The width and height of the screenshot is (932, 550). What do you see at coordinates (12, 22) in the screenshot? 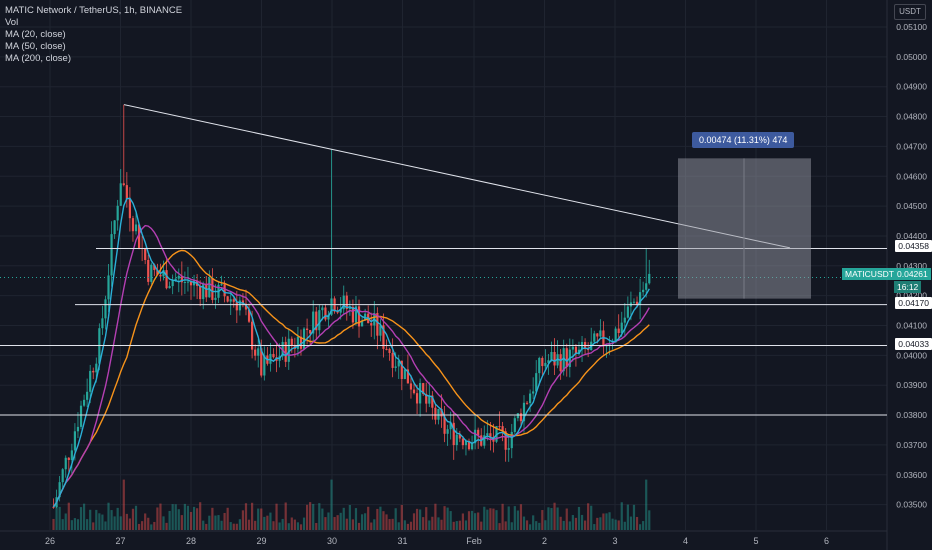
I see `legend-vol: Vol` at bounding box center [12, 22].